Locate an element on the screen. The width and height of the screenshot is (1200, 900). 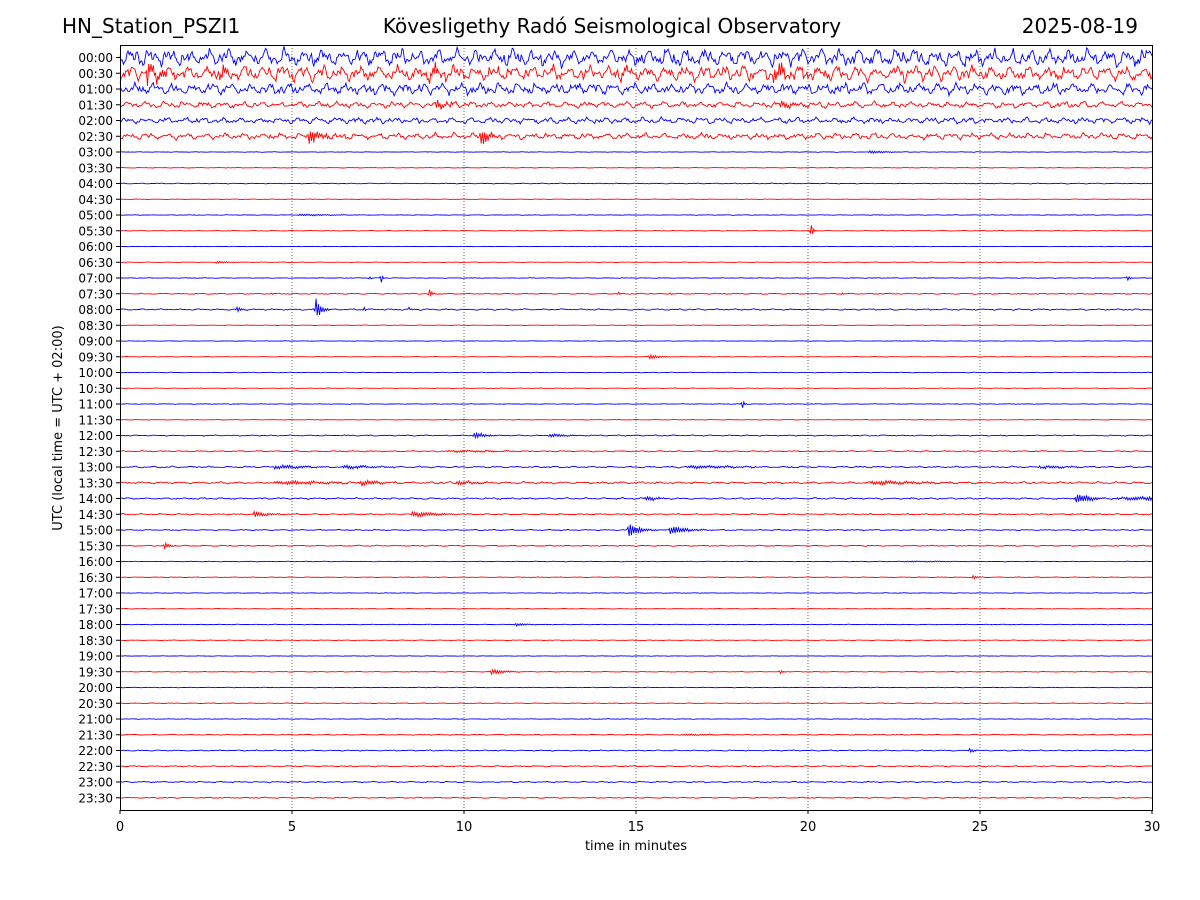
y-tick-label: 09:00 is located at coordinates (95, 342).